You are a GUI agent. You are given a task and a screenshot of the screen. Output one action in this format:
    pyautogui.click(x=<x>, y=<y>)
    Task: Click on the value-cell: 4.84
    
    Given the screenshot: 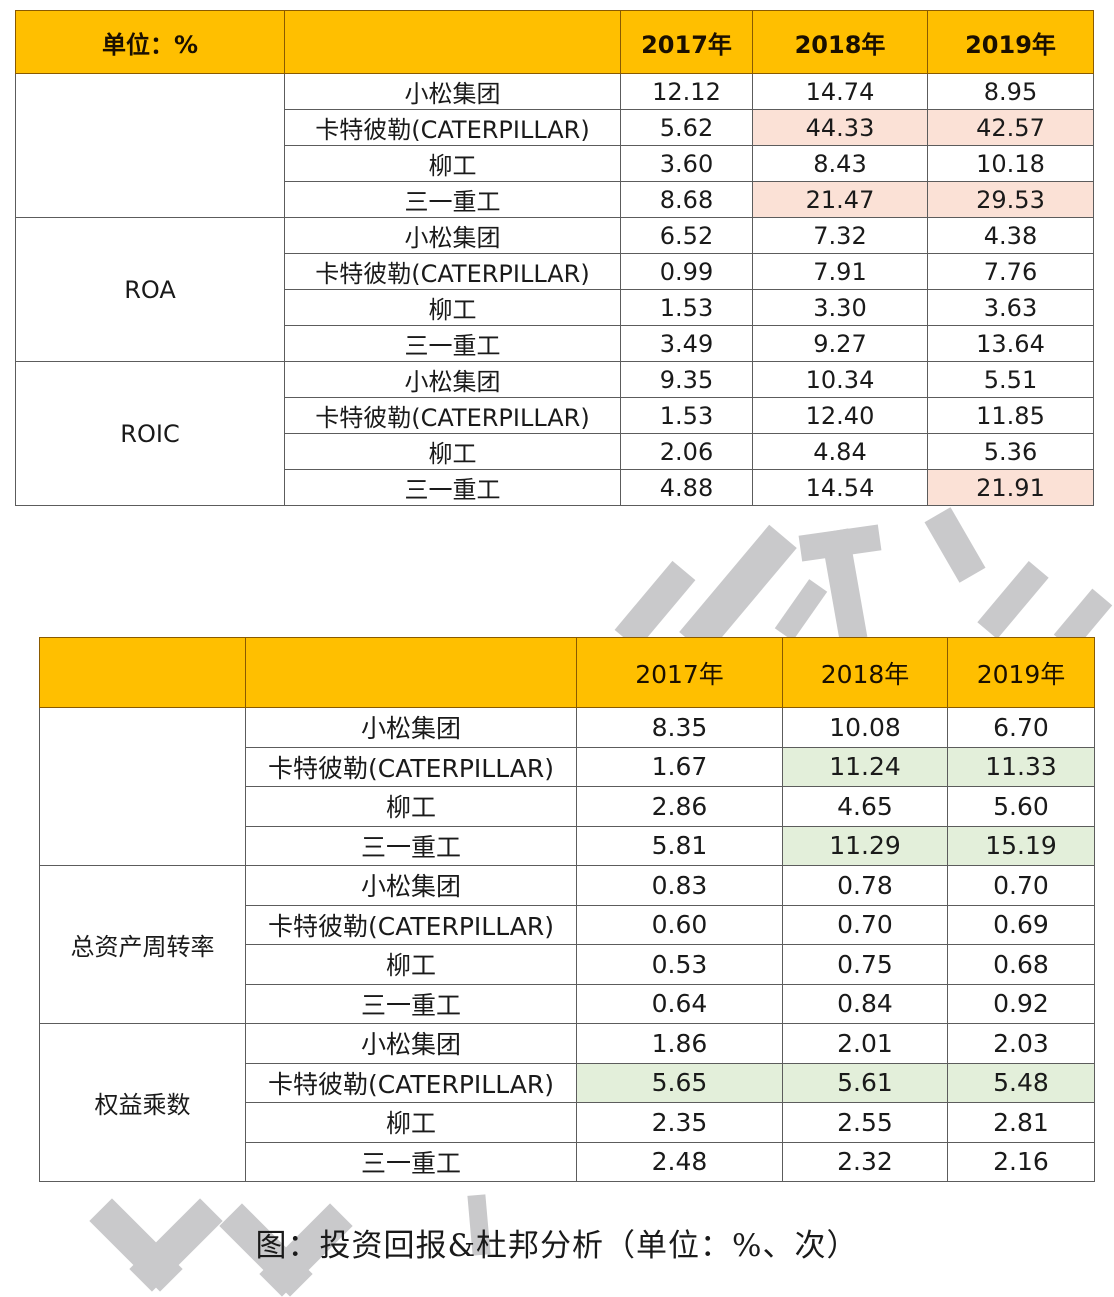 What is the action you would take?
    pyautogui.click(x=840, y=451)
    